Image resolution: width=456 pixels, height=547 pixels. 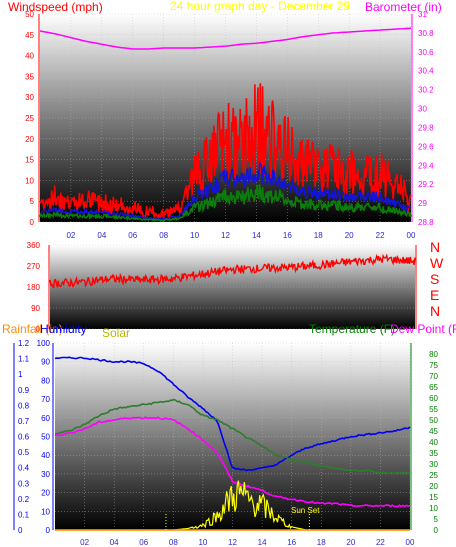 I want to click on climate-x-tick-label: 06, so click(x=143, y=542).